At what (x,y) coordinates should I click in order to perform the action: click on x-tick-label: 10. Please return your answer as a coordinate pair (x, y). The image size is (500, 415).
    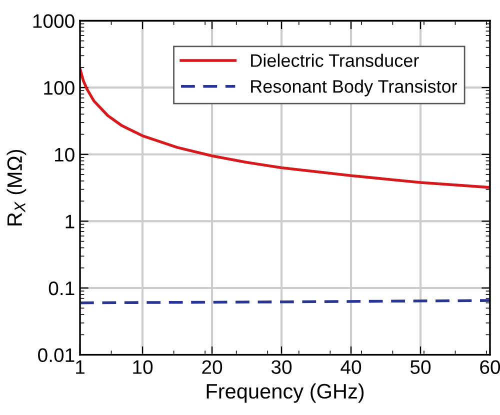
    Looking at the image, I should click on (143, 367).